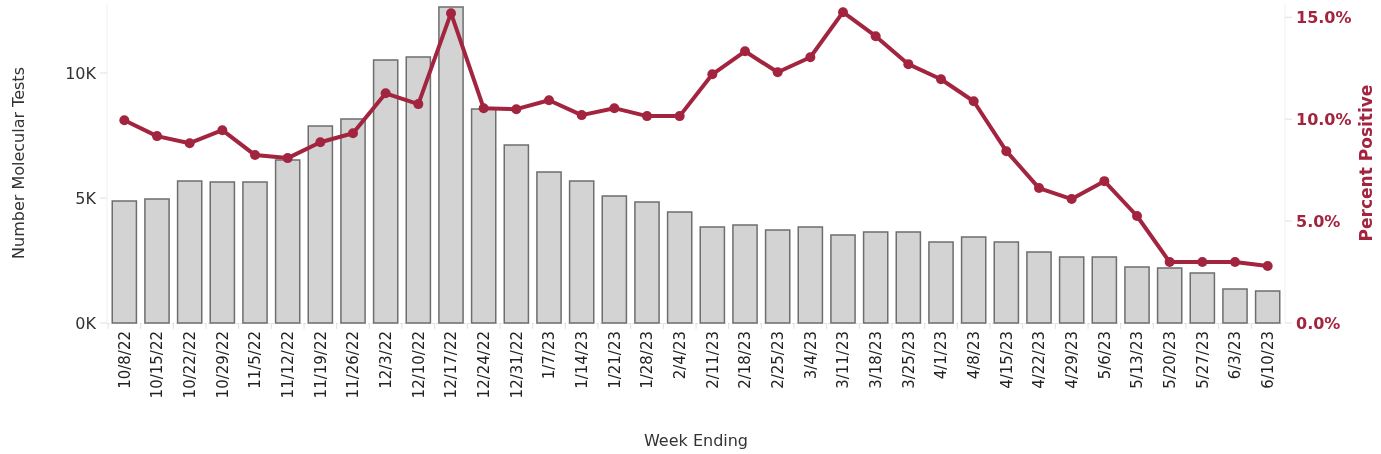 This screenshot has height=454, width=1381. I want to click on y2-axis-title: Percent Positive, so click(1366, 163).